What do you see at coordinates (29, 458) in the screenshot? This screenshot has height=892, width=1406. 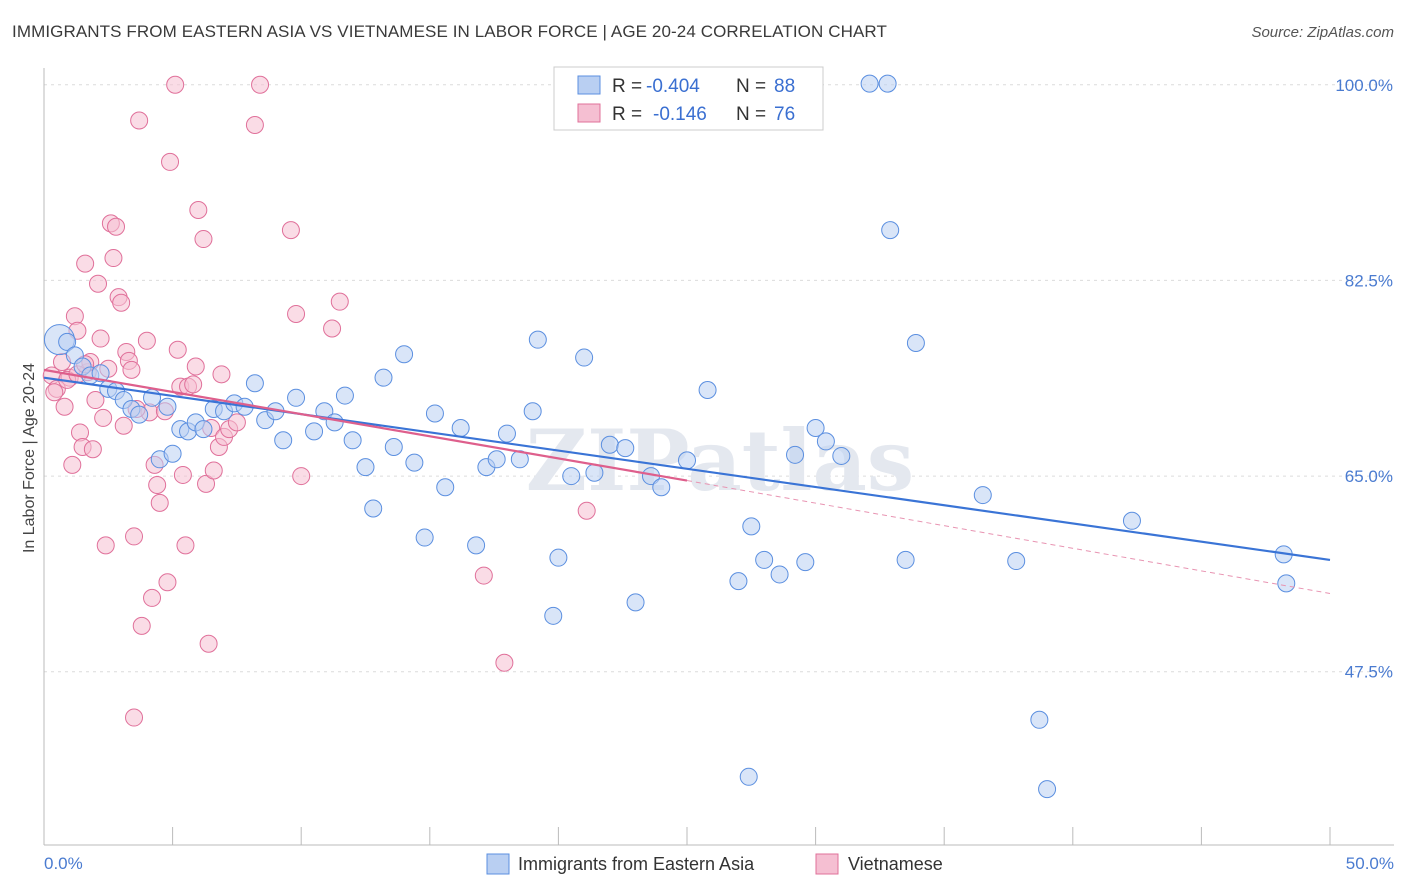 I see `y-axis-label: In Labor Force | Age 20-24` at bounding box center [29, 458].